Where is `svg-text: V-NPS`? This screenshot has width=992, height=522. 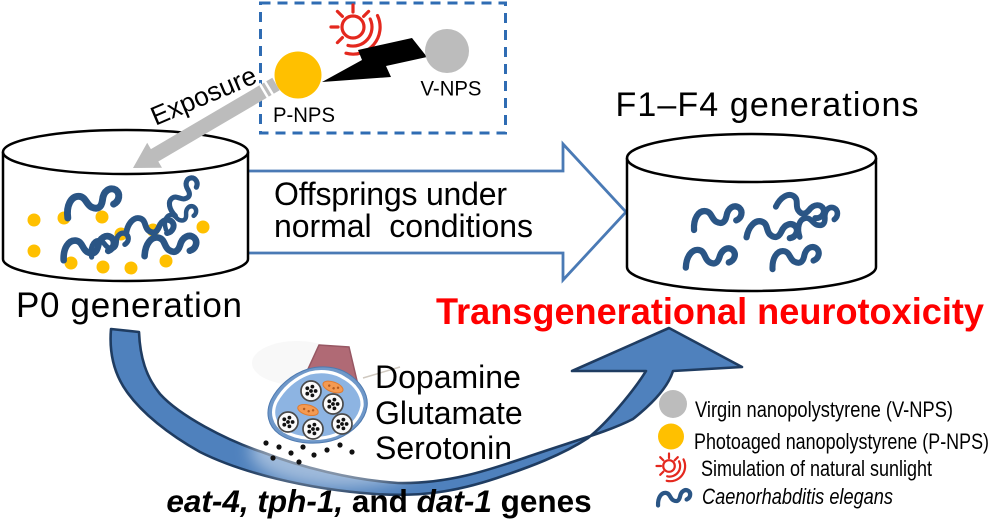 svg-text: V-NPS is located at coordinates (451, 89).